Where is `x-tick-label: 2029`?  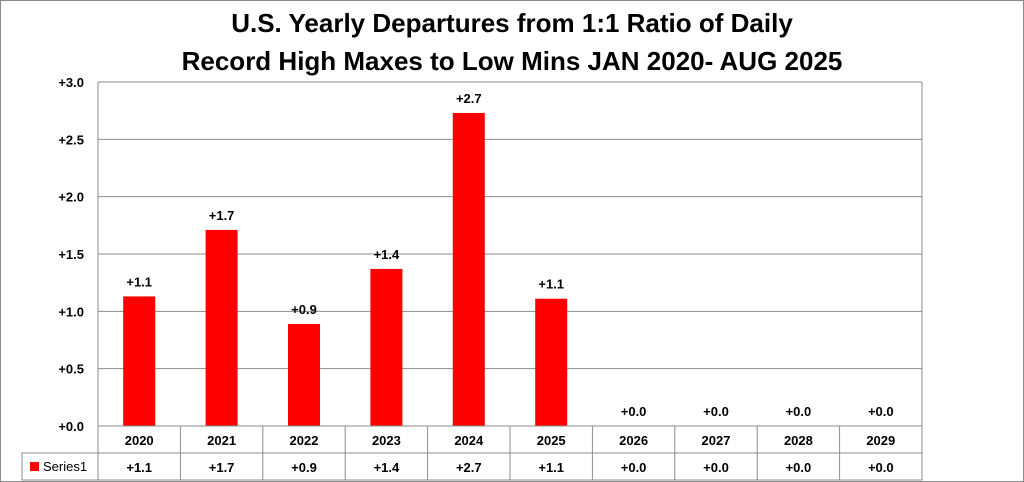
x-tick-label: 2029 is located at coordinates (880, 440).